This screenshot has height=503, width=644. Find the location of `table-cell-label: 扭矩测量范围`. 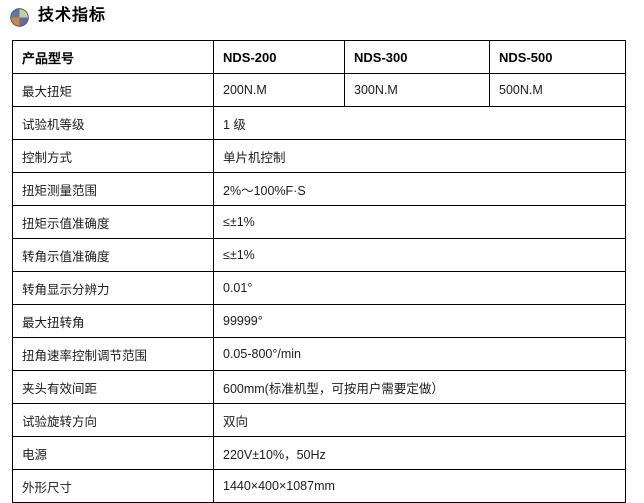

table-cell-label: 扭矩测量范围 is located at coordinates (113, 189).